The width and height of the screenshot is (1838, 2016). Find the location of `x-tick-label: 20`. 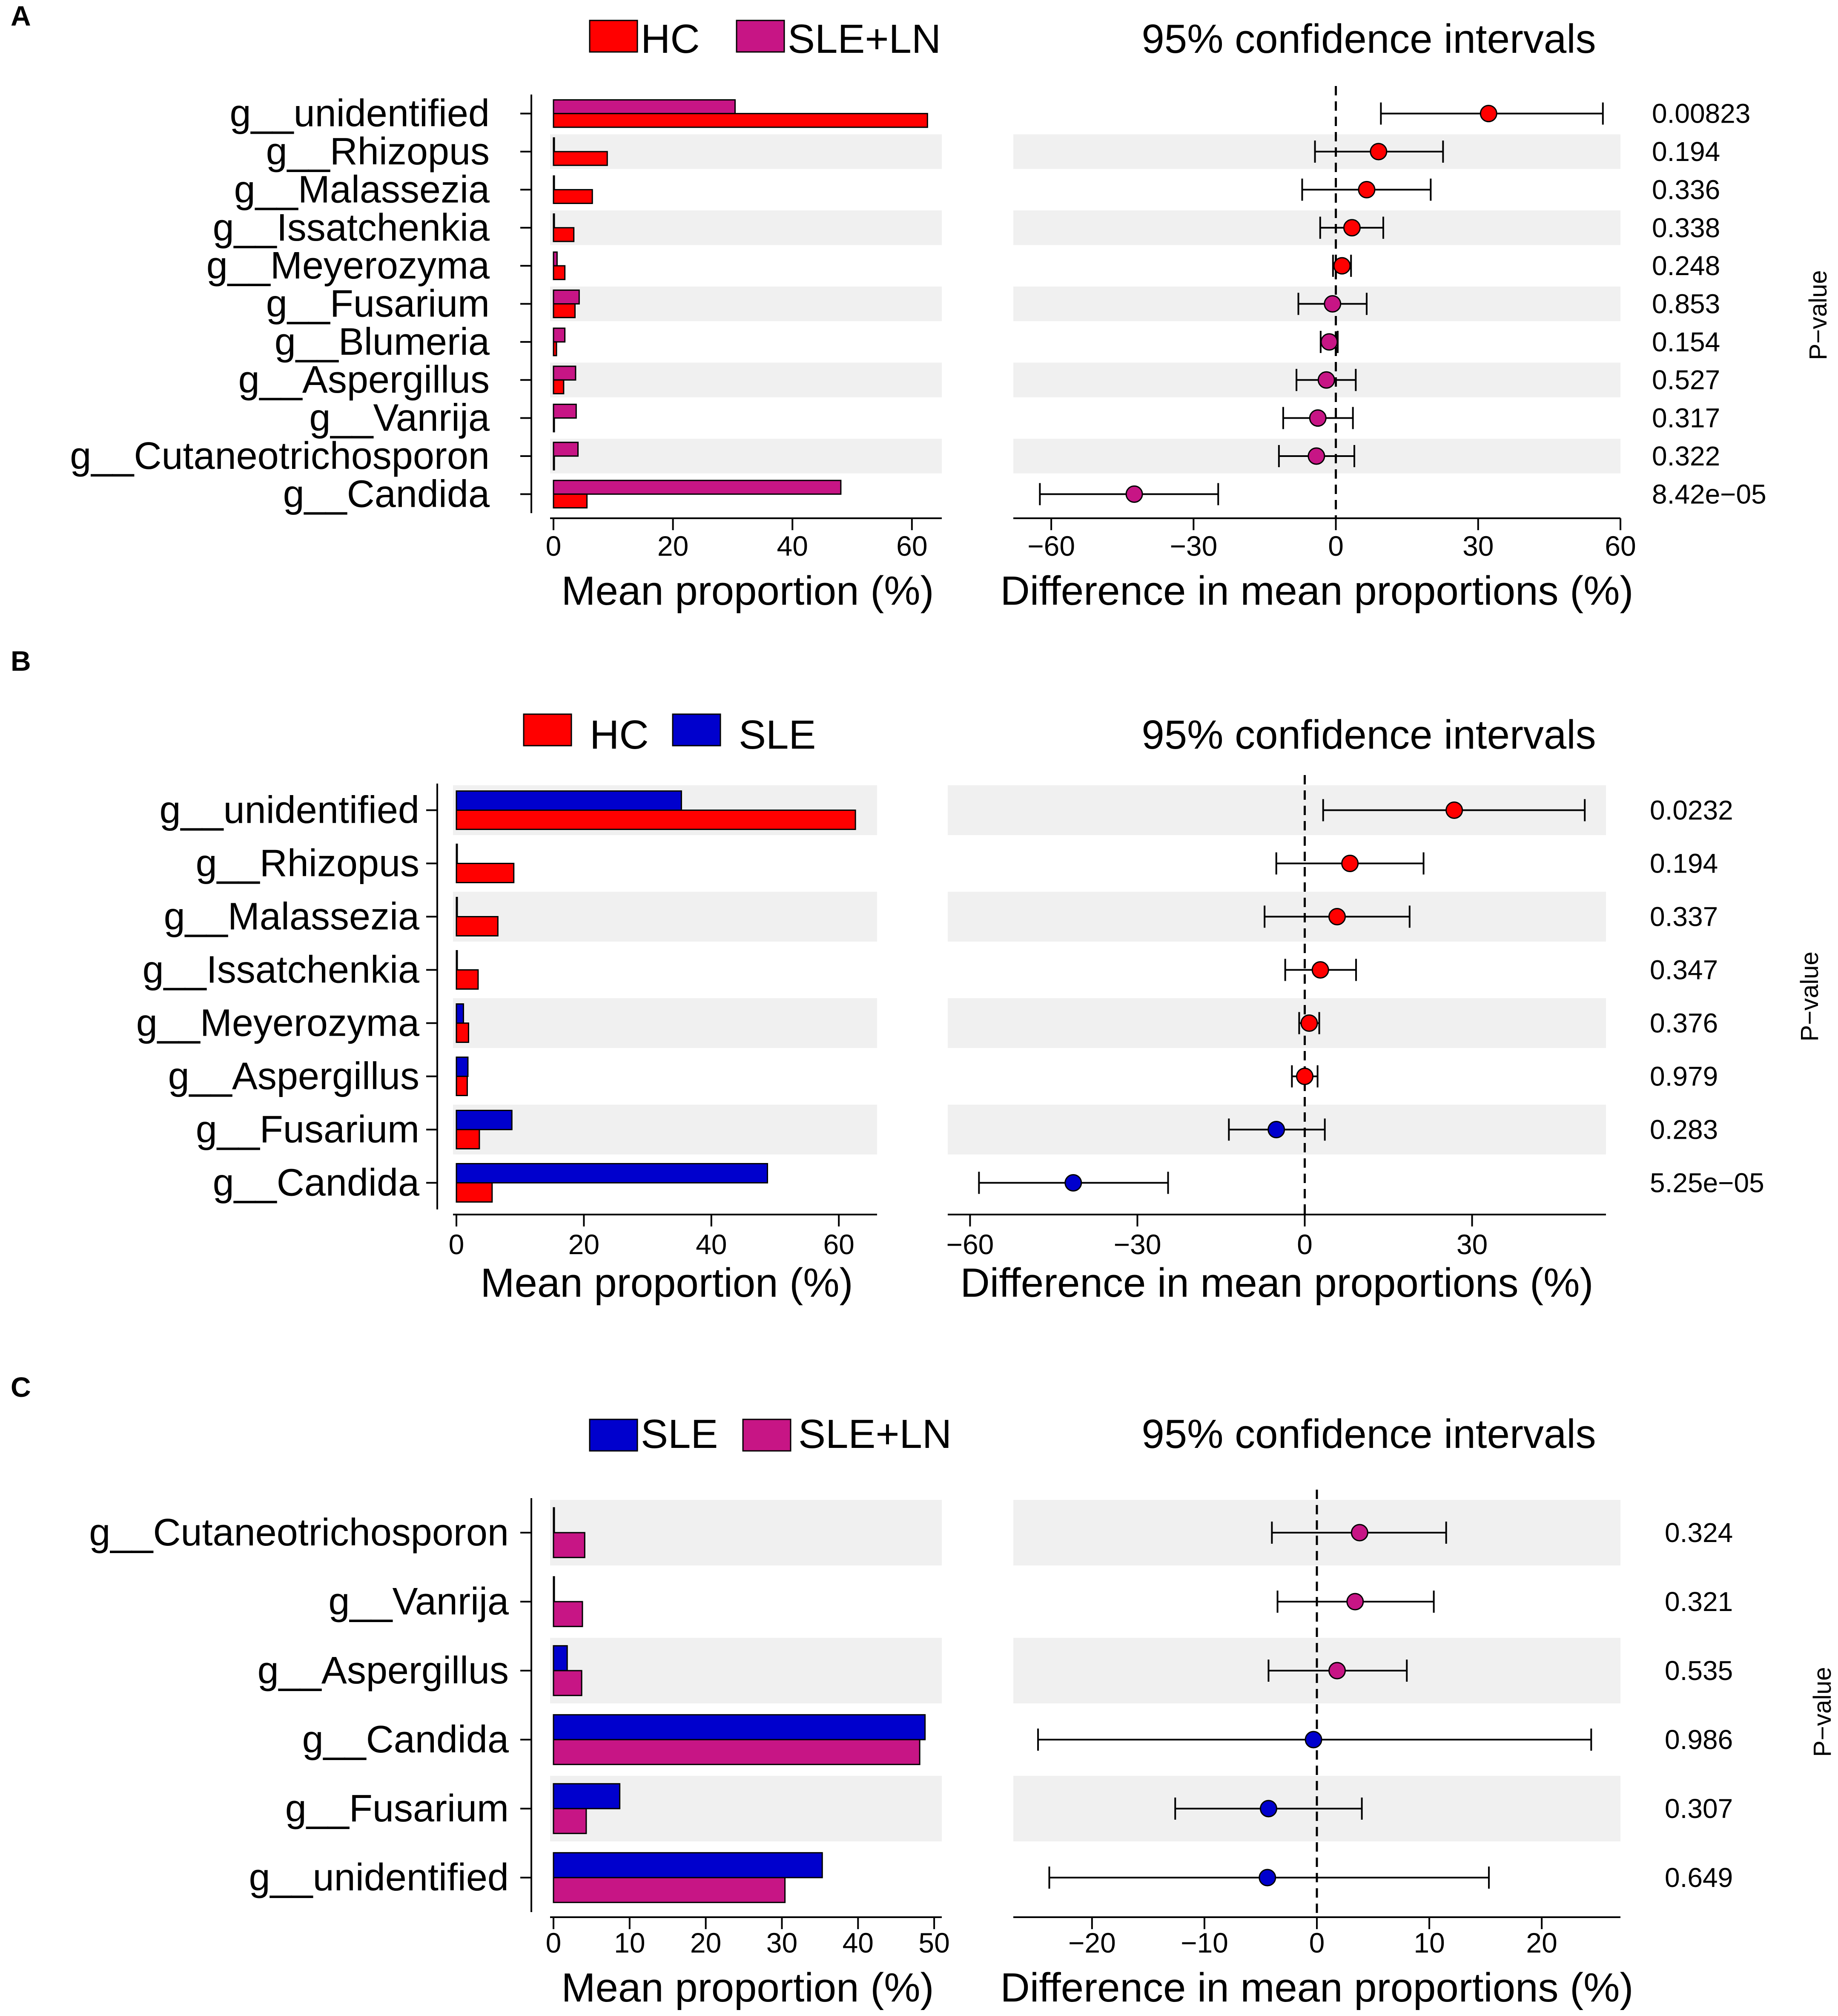

x-tick-label: 20 is located at coordinates (672, 546).